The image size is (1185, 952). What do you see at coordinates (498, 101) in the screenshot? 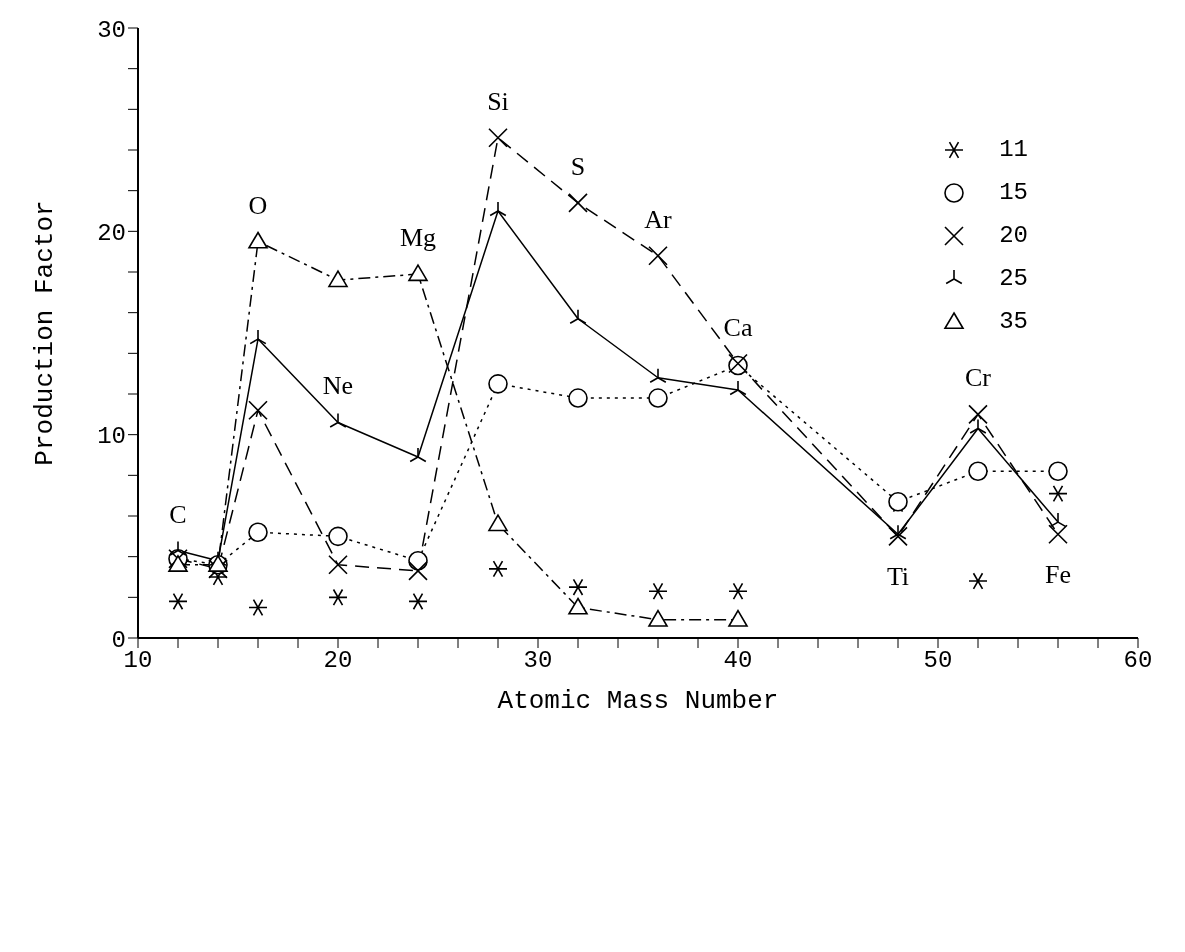
I see `annotation: Si` at bounding box center [498, 101].